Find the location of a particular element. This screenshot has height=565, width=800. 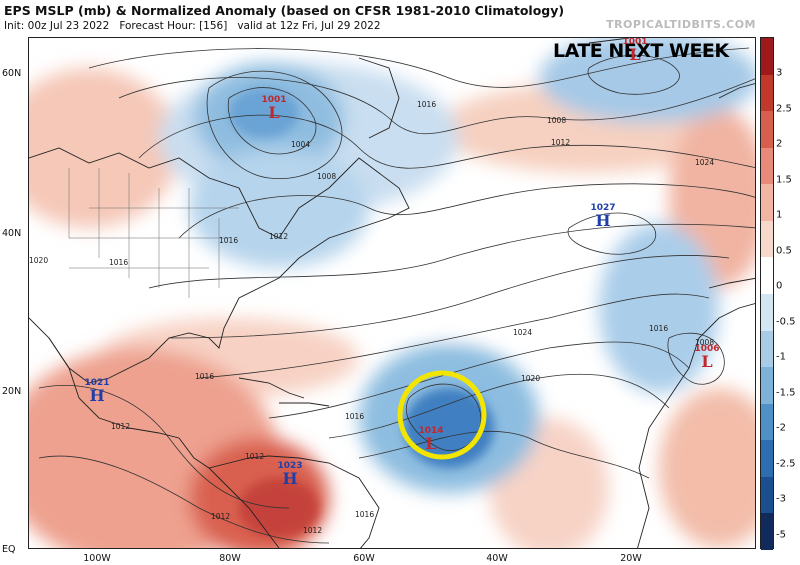

colorbar-label: -3 is located at coordinates (781, 499).